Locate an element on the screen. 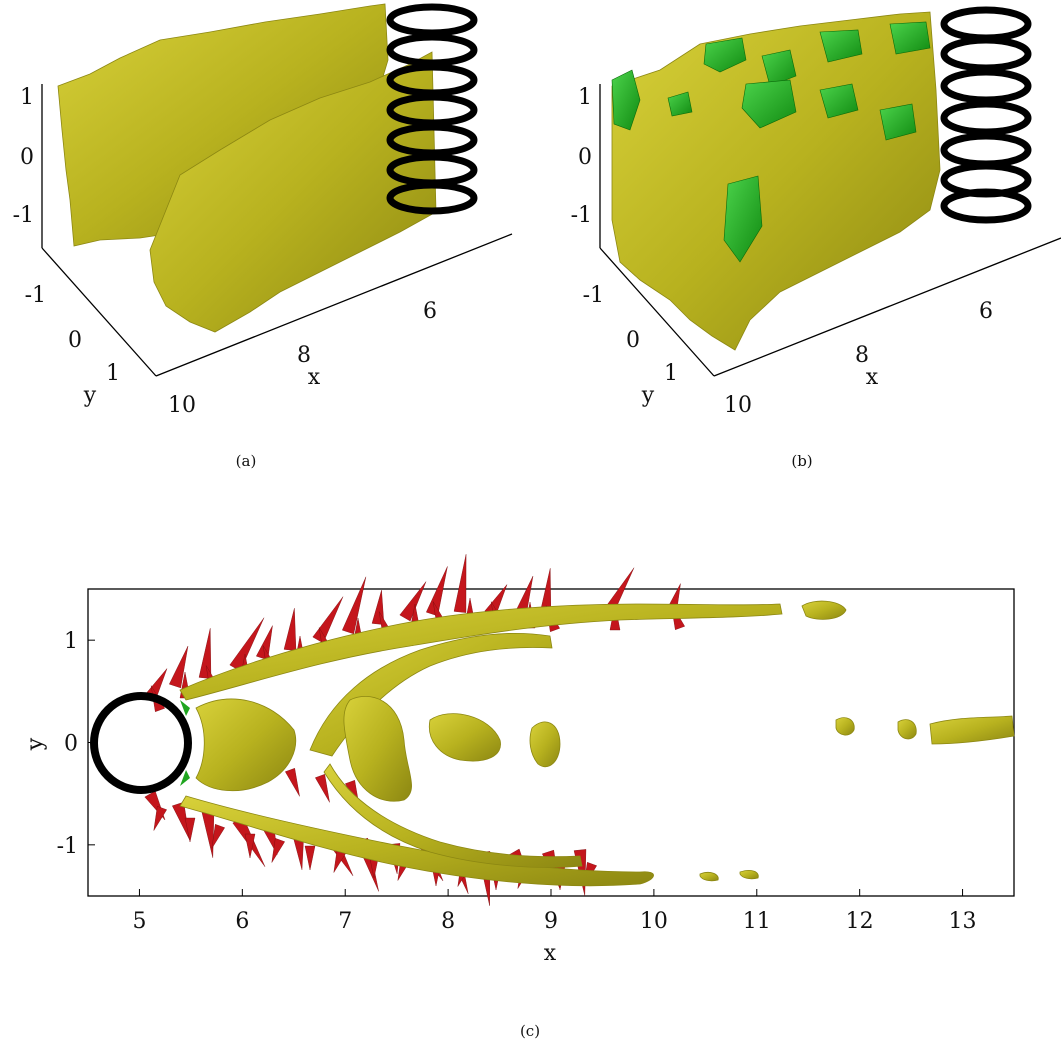  panel-c-x-tick-label: 10 is located at coordinates (654, 921).